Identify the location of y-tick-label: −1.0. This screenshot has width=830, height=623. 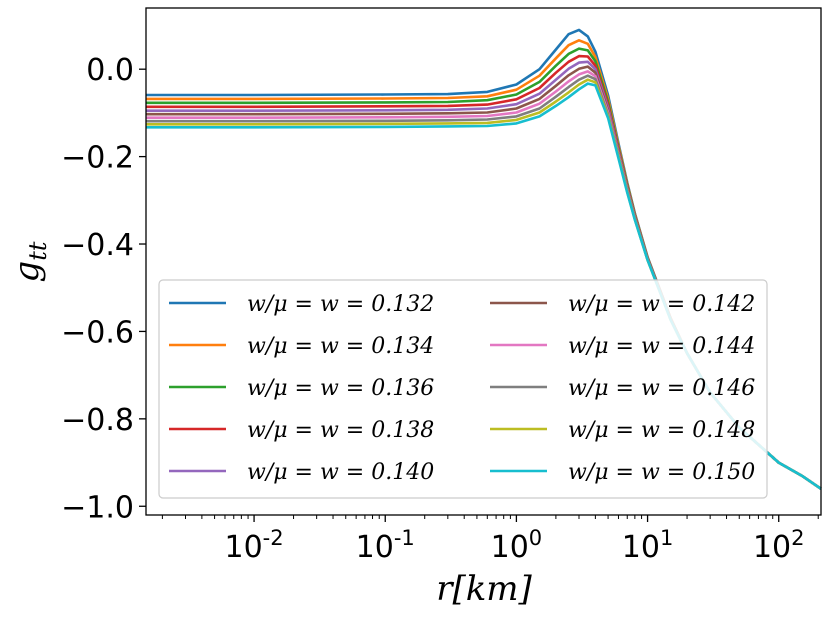
(97, 507).